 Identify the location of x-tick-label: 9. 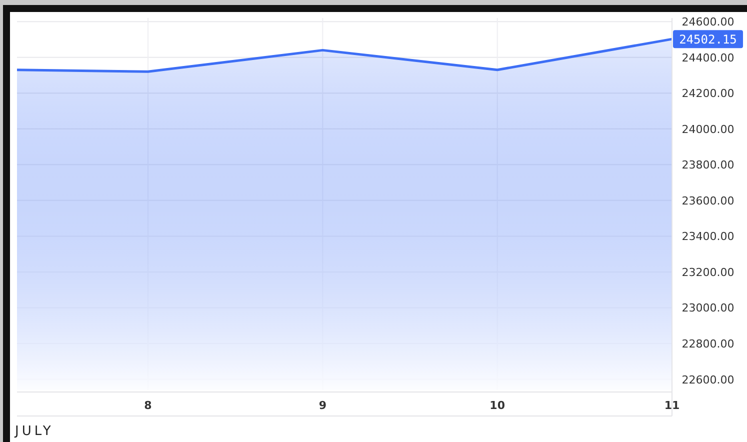
(322, 405).